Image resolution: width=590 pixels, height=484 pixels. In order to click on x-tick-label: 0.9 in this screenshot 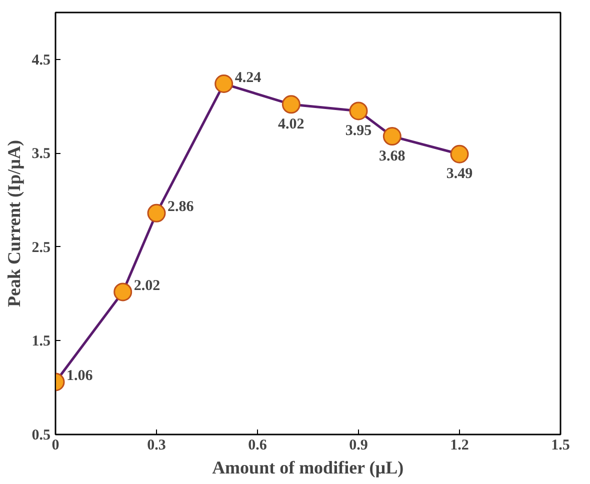, I will do `click(358, 446)`.